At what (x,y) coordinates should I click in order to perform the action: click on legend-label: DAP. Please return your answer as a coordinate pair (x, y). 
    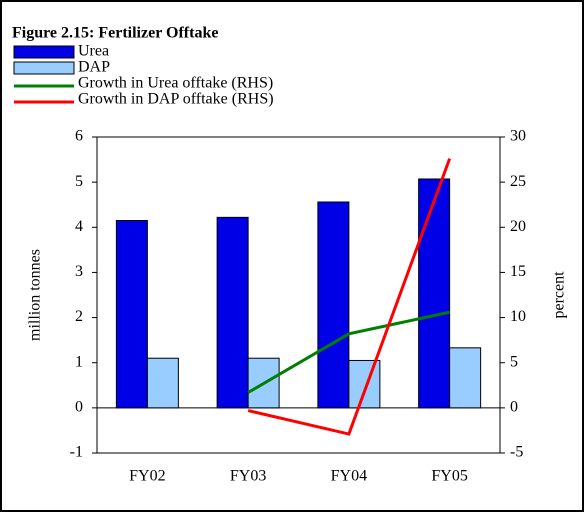
    Looking at the image, I should click on (94, 67).